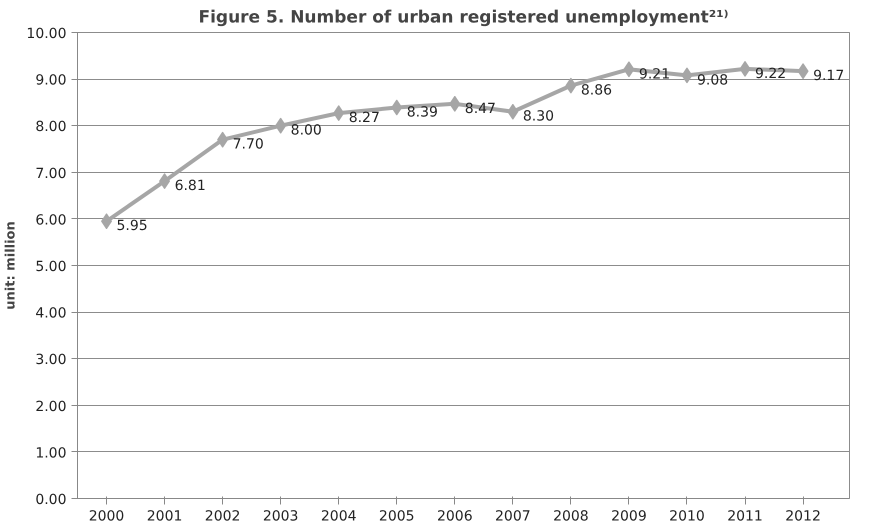 The image size is (869, 523). Describe the element at coordinates (50, 127) in the screenshot. I see `y-tick-label: 8.00` at that location.